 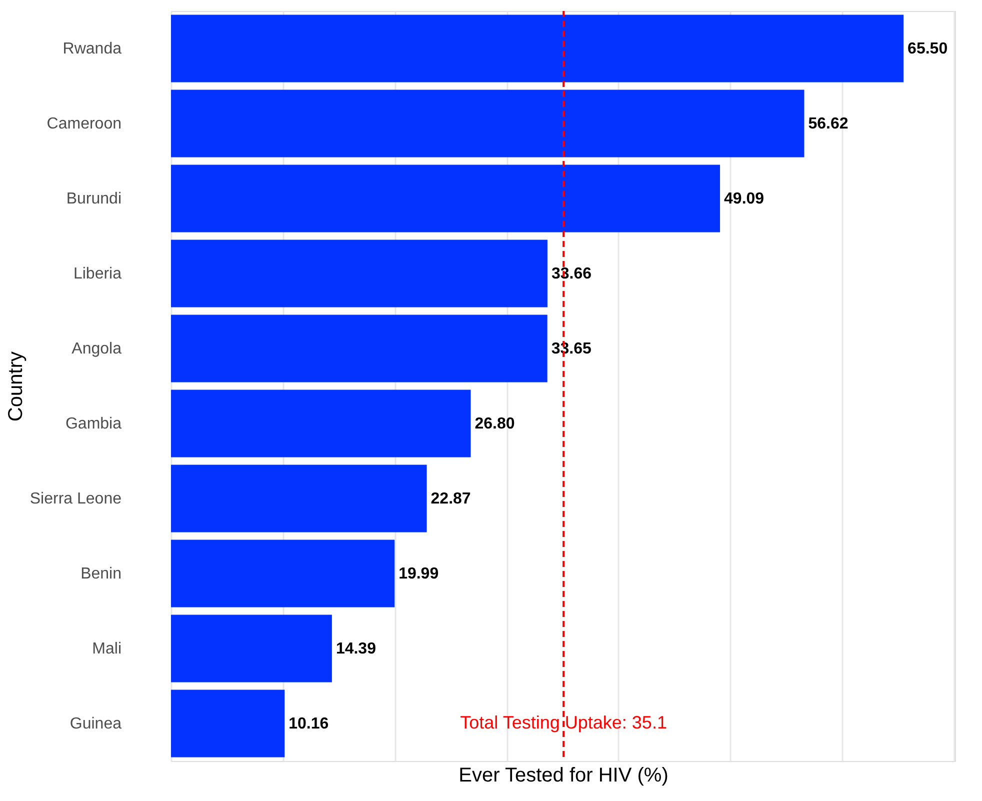 I want to click on y-tick-label: Gambia, so click(x=93, y=424).